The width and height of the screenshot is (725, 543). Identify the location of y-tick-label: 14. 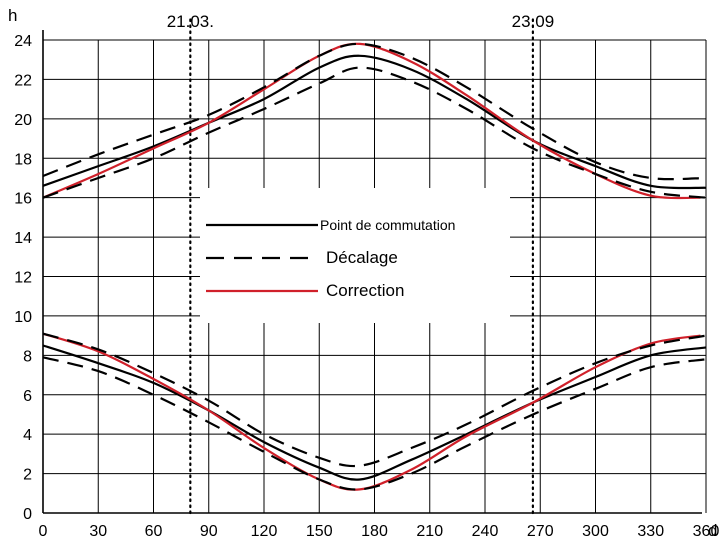
(23, 238).